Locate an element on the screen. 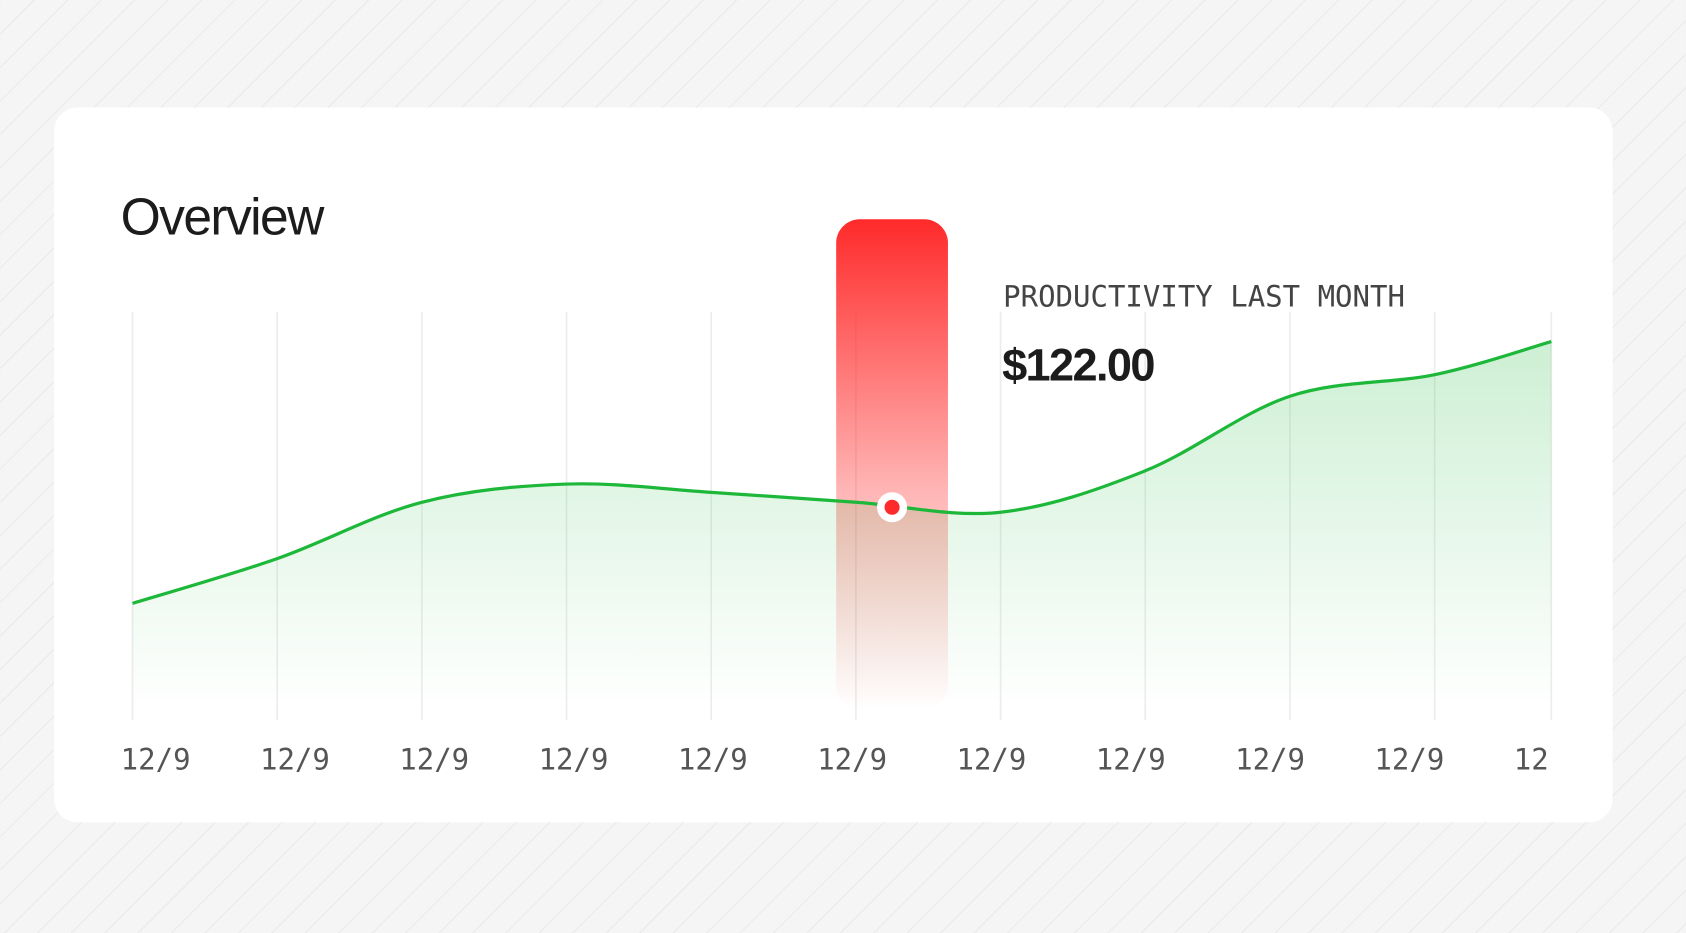 This screenshot has width=1686, height=933. highlight-label: PRODUCTIVITY LAST MONTH is located at coordinates (1204, 296).